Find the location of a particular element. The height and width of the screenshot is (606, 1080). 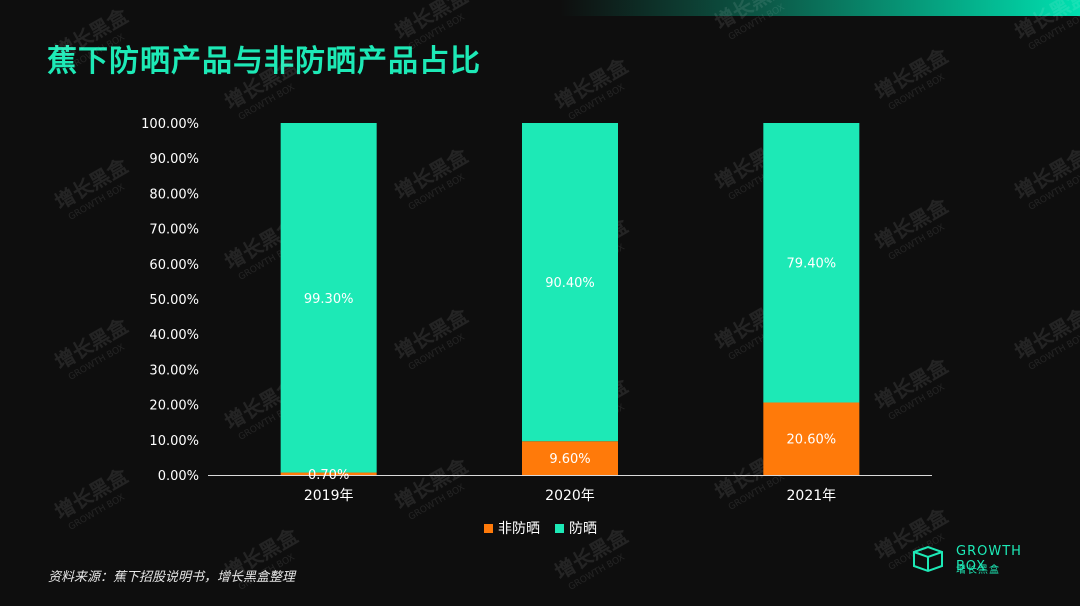

data-label-protect: 99.30% is located at coordinates (329, 299).